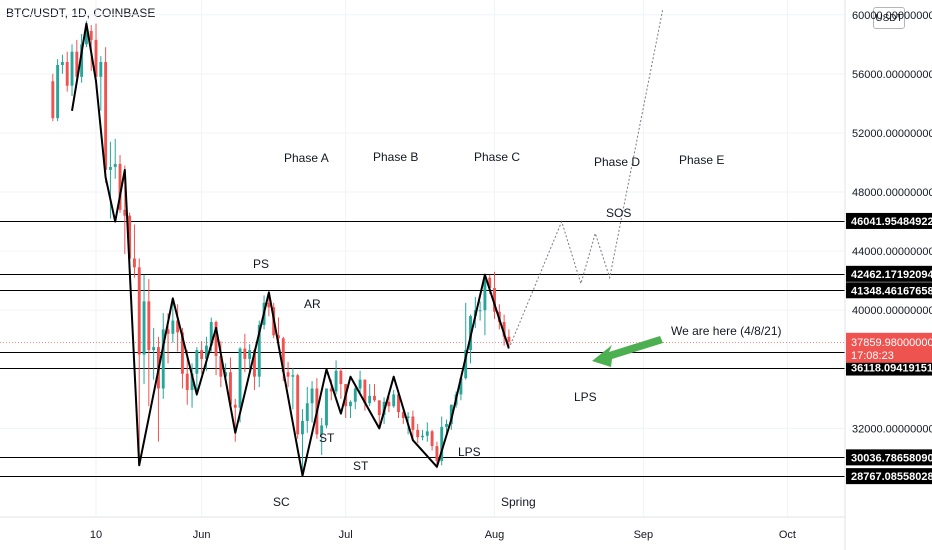  What do you see at coordinates (395, 157) in the screenshot?
I see `label-phase-b: Phase B` at bounding box center [395, 157].